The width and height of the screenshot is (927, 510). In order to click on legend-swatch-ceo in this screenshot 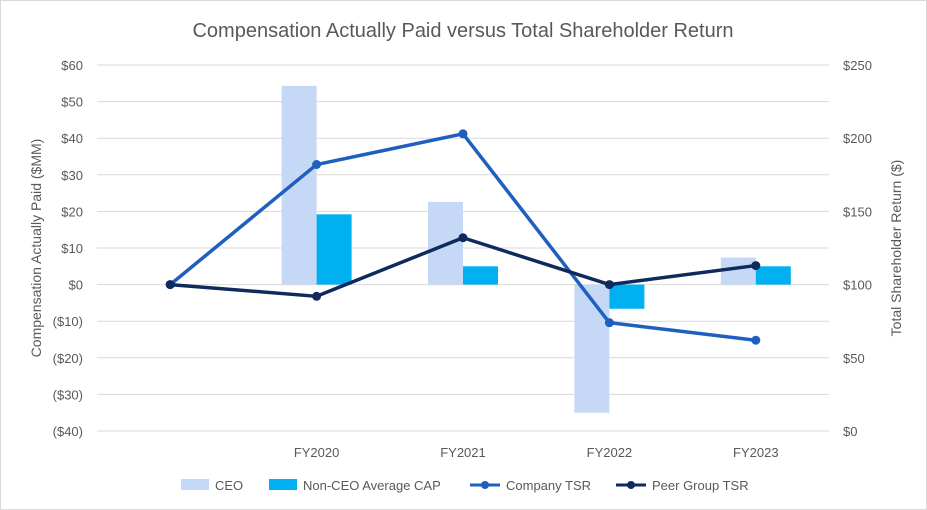, I will do `click(195, 484)`.